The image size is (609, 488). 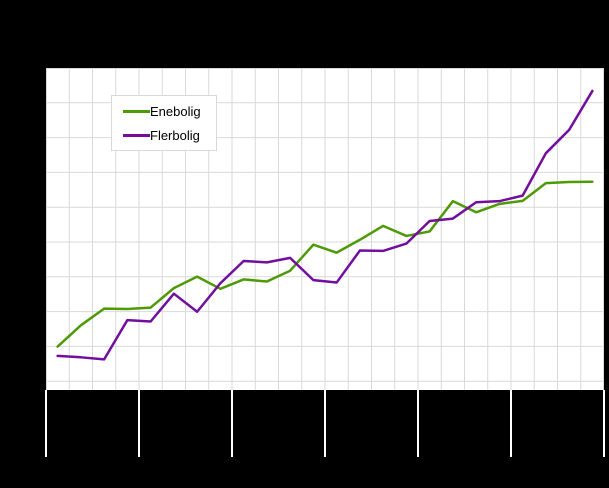 I want to click on legend-label-flerbolig: Flerbolig, so click(x=175, y=135).